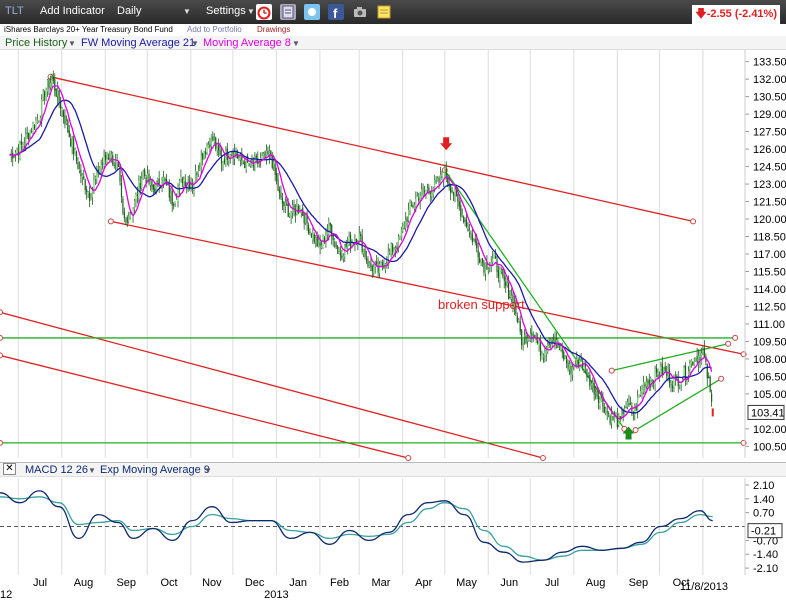 This screenshot has width=786, height=600. What do you see at coordinates (296, 43) in the screenshot?
I see `legend-ma8-chevron-down-icon: ▼` at bounding box center [296, 43].